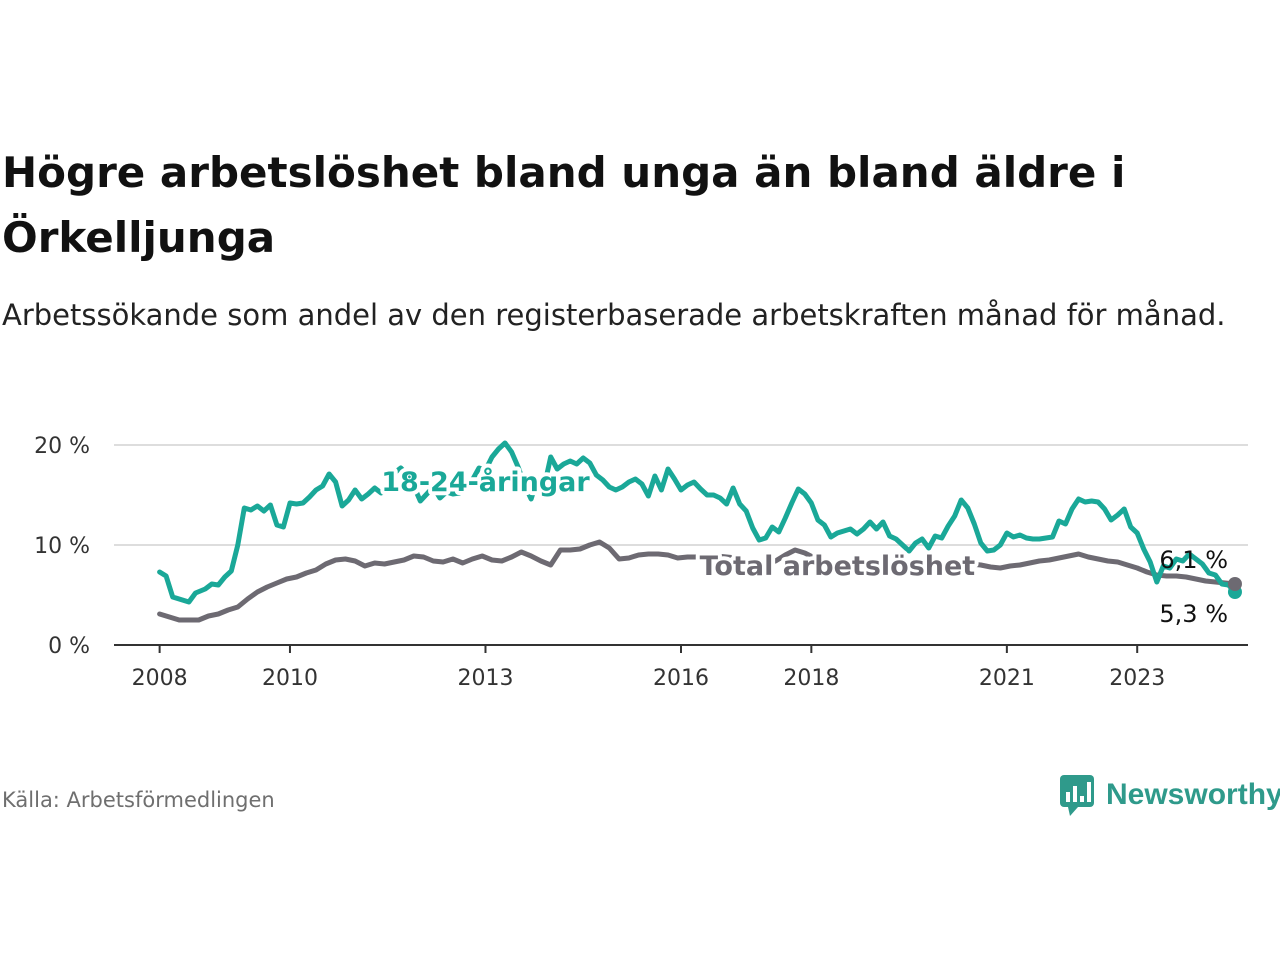 The height and width of the screenshot is (960, 1280). I want to click on brand-name: Newsworthy, so click(1193, 794).